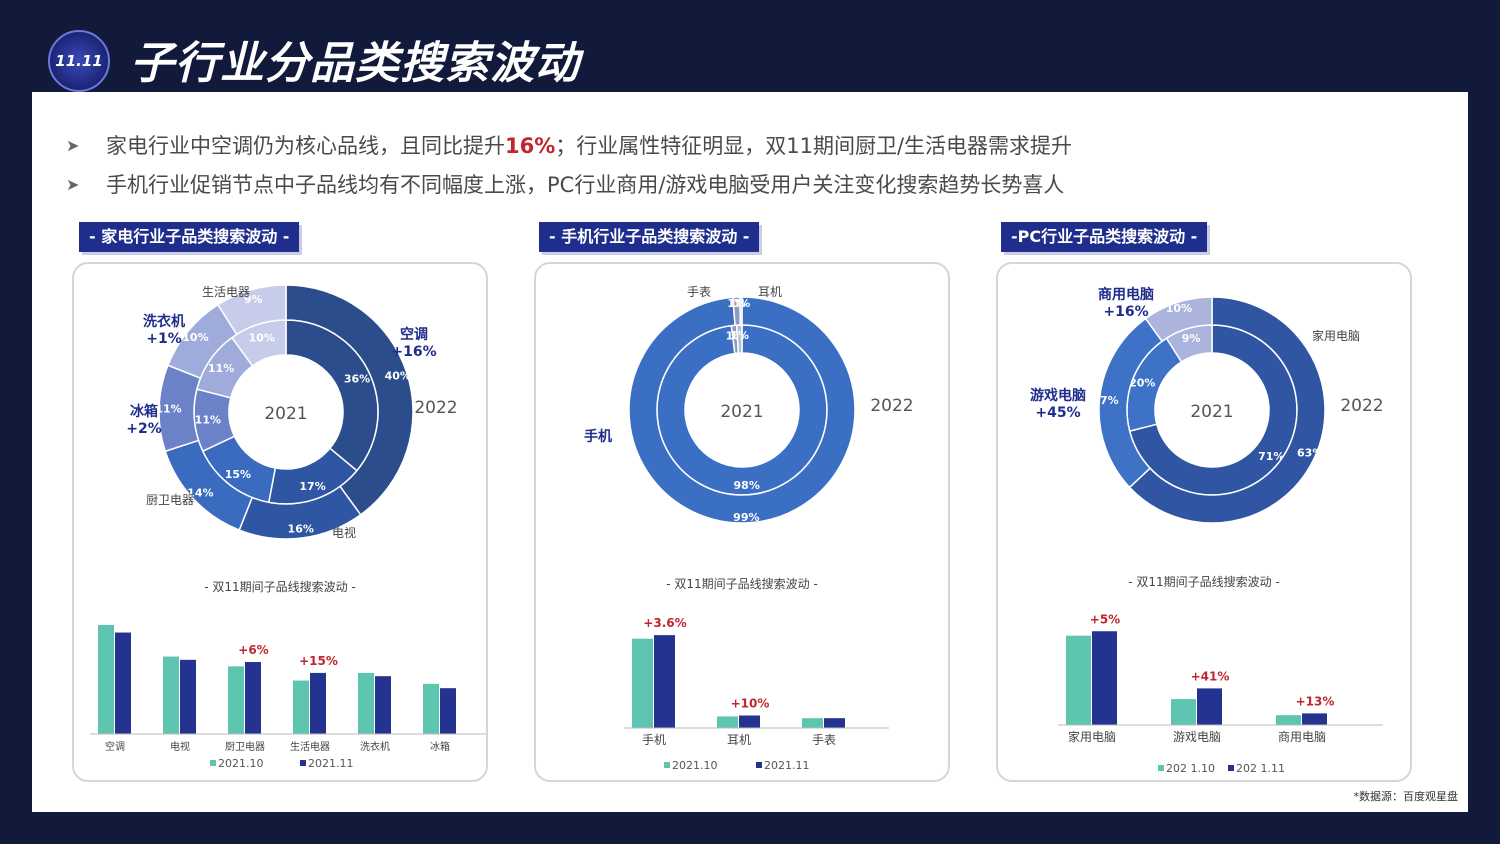 The width and height of the screenshot is (1500, 844). I want to click on outer-ring-pct-label: 63%, so click(1310, 452).